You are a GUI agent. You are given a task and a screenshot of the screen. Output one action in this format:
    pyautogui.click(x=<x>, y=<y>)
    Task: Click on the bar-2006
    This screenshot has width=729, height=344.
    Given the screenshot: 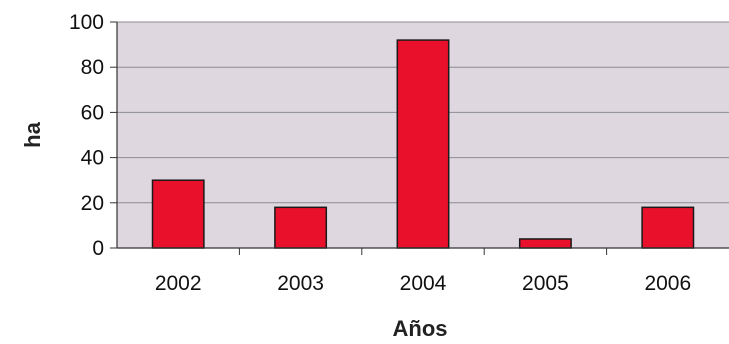 What is the action you would take?
    pyautogui.click(x=668, y=227)
    